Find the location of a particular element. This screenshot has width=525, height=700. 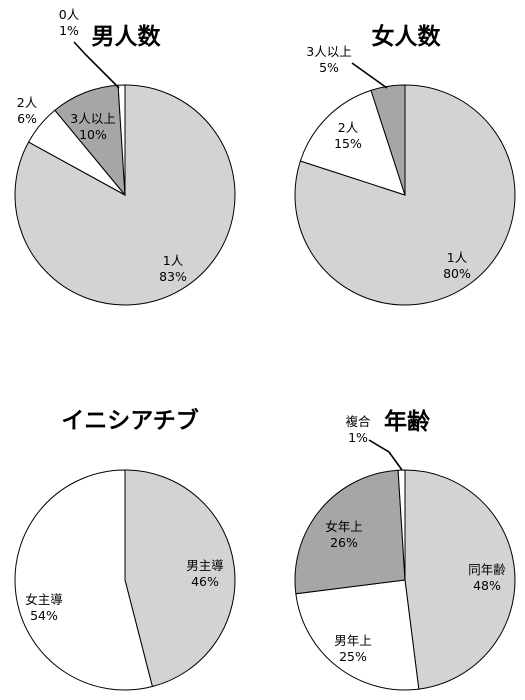

slice-category-label: 女年上 is located at coordinates (344, 526).